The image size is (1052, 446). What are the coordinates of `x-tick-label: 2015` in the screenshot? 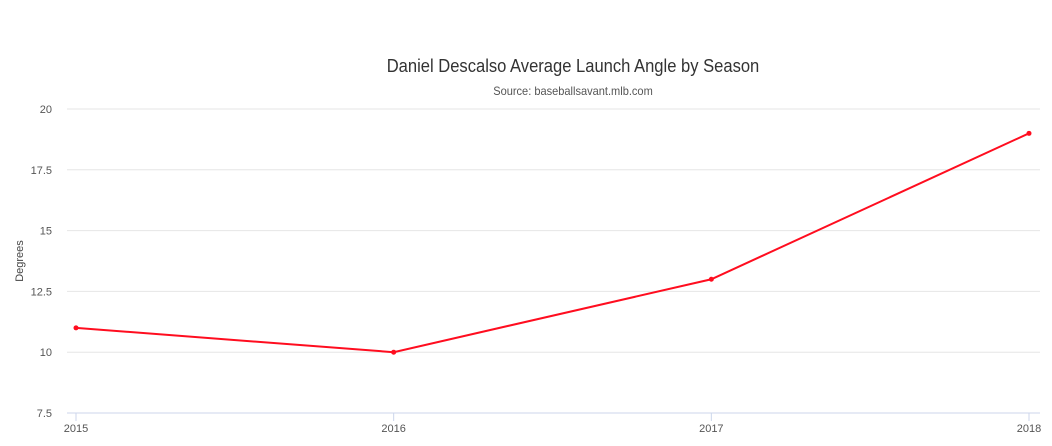 It's located at (76, 429).